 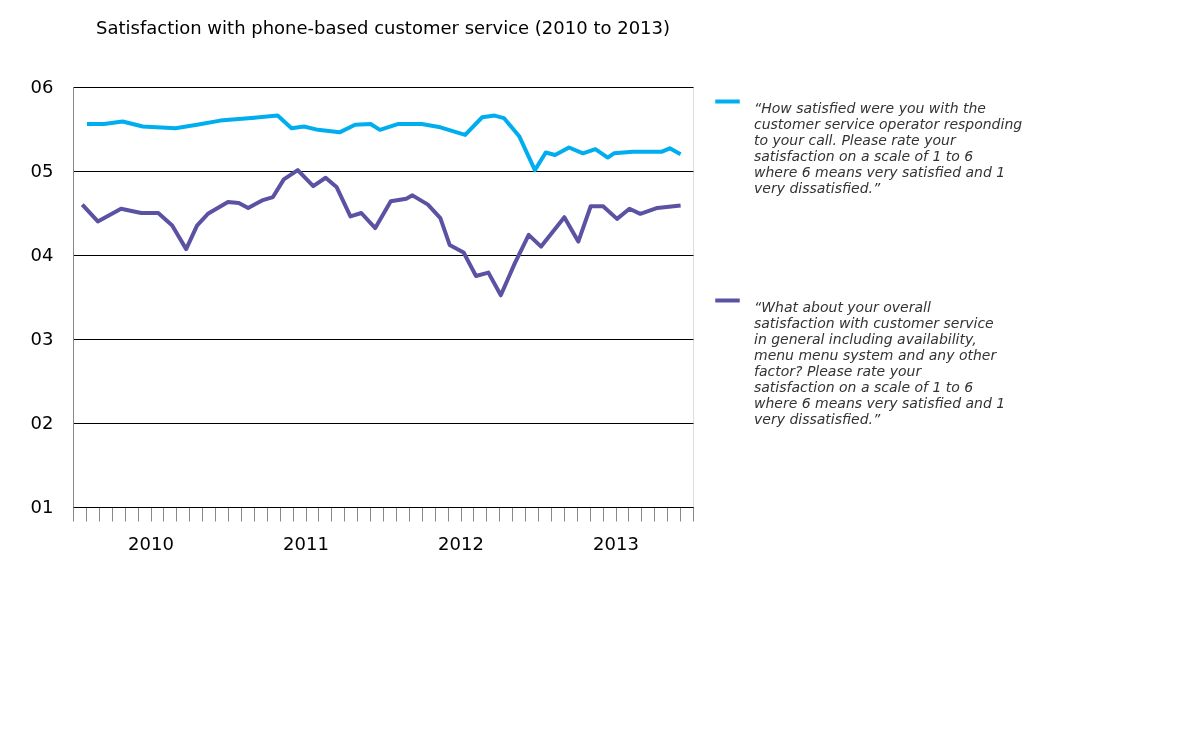 I want to click on x-tick-label: 2011, so click(x=306, y=543).